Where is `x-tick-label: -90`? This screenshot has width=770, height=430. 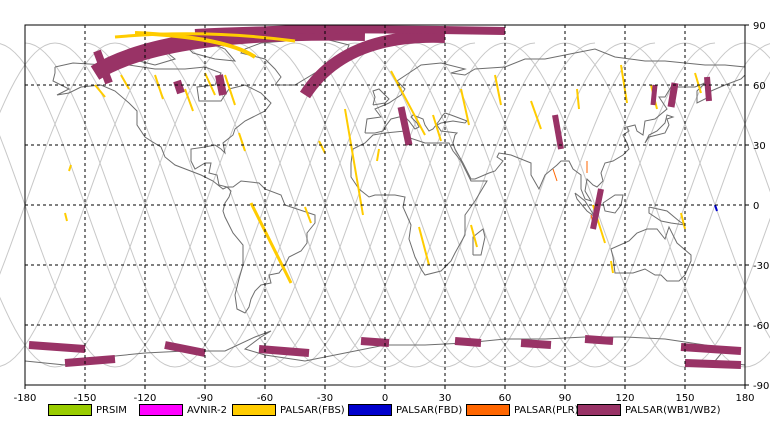 x-tick-label: -90 is located at coordinates (205, 398).